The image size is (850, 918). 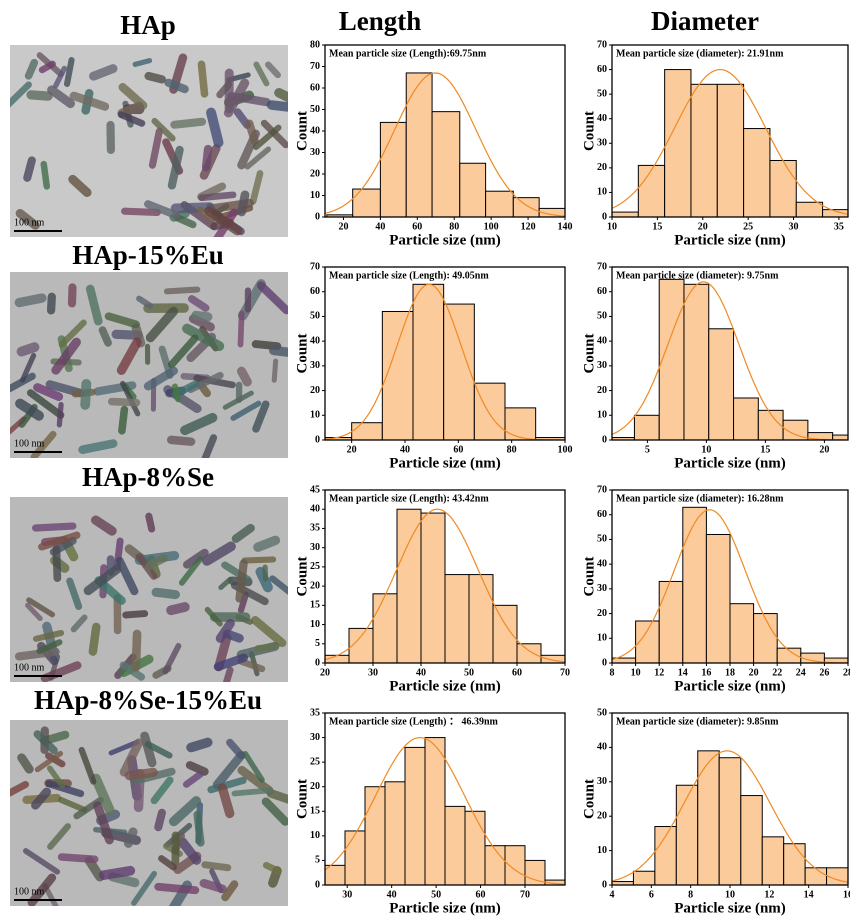 I want to click on column-title: Length, so click(x=380, y=21).